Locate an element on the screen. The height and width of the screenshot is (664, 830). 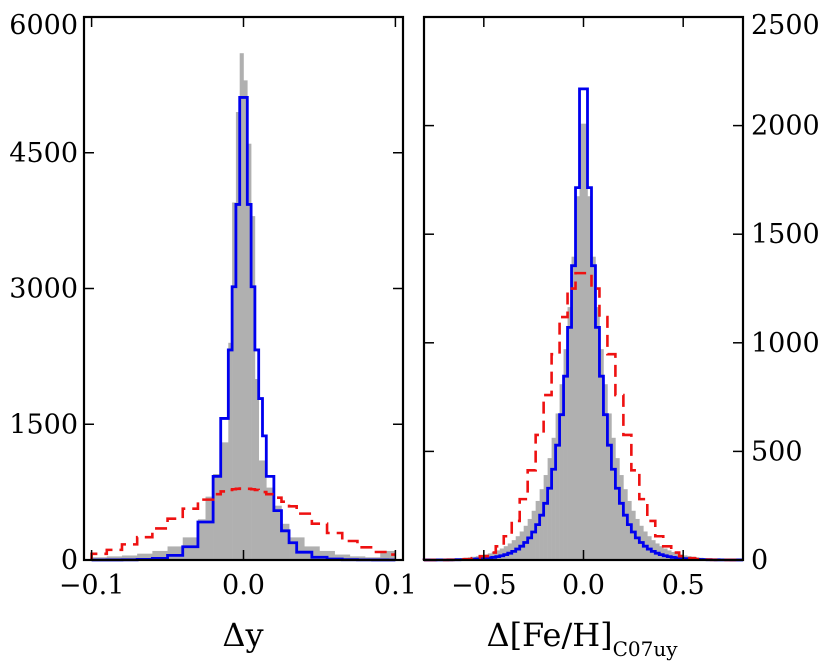
y-tick-label-left: 0 is located at coordinates (69, 560).